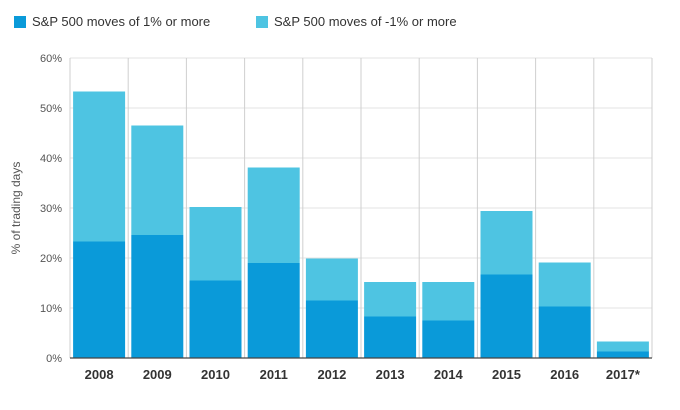 The width and height of the screenshot is (680, 410). What do you see at coordinates (506, 374) in the screenshot?
I see `x-tick-label: 2015` at bounding box center [506, 374].